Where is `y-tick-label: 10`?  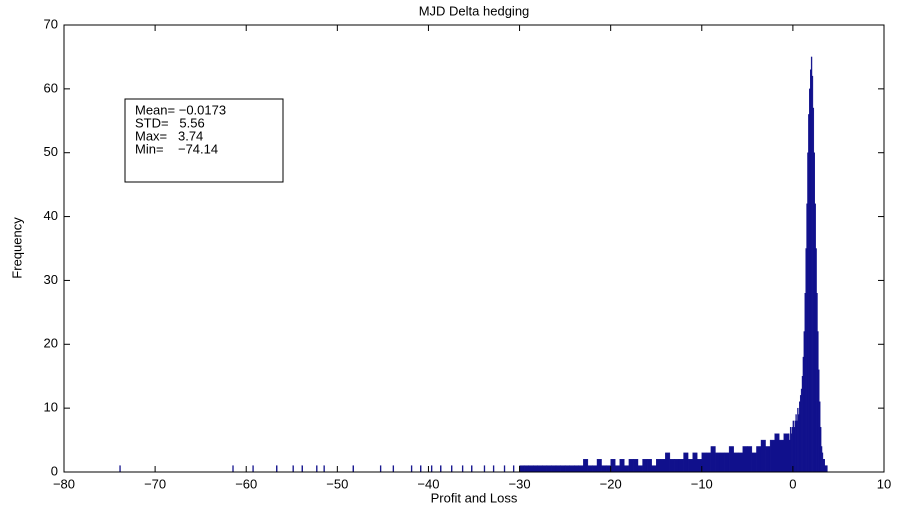 y-tick-label: 10 is located at coordinates (51, 407).